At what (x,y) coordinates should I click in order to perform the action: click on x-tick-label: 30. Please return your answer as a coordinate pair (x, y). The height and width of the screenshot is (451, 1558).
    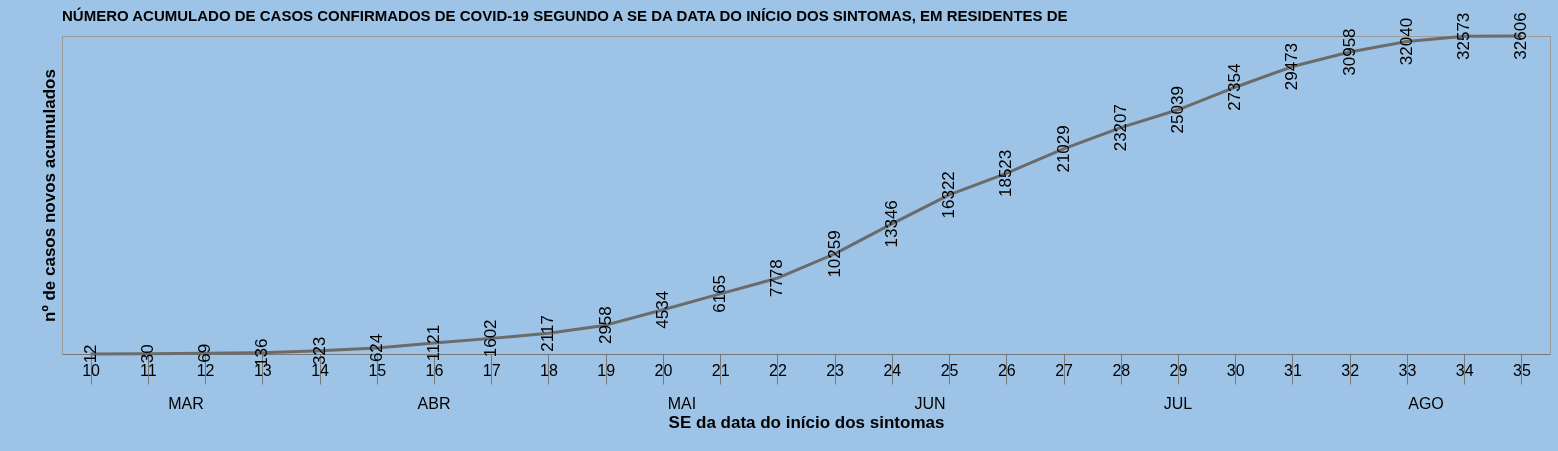
    Looking at the image, I should click on (1235, 370).